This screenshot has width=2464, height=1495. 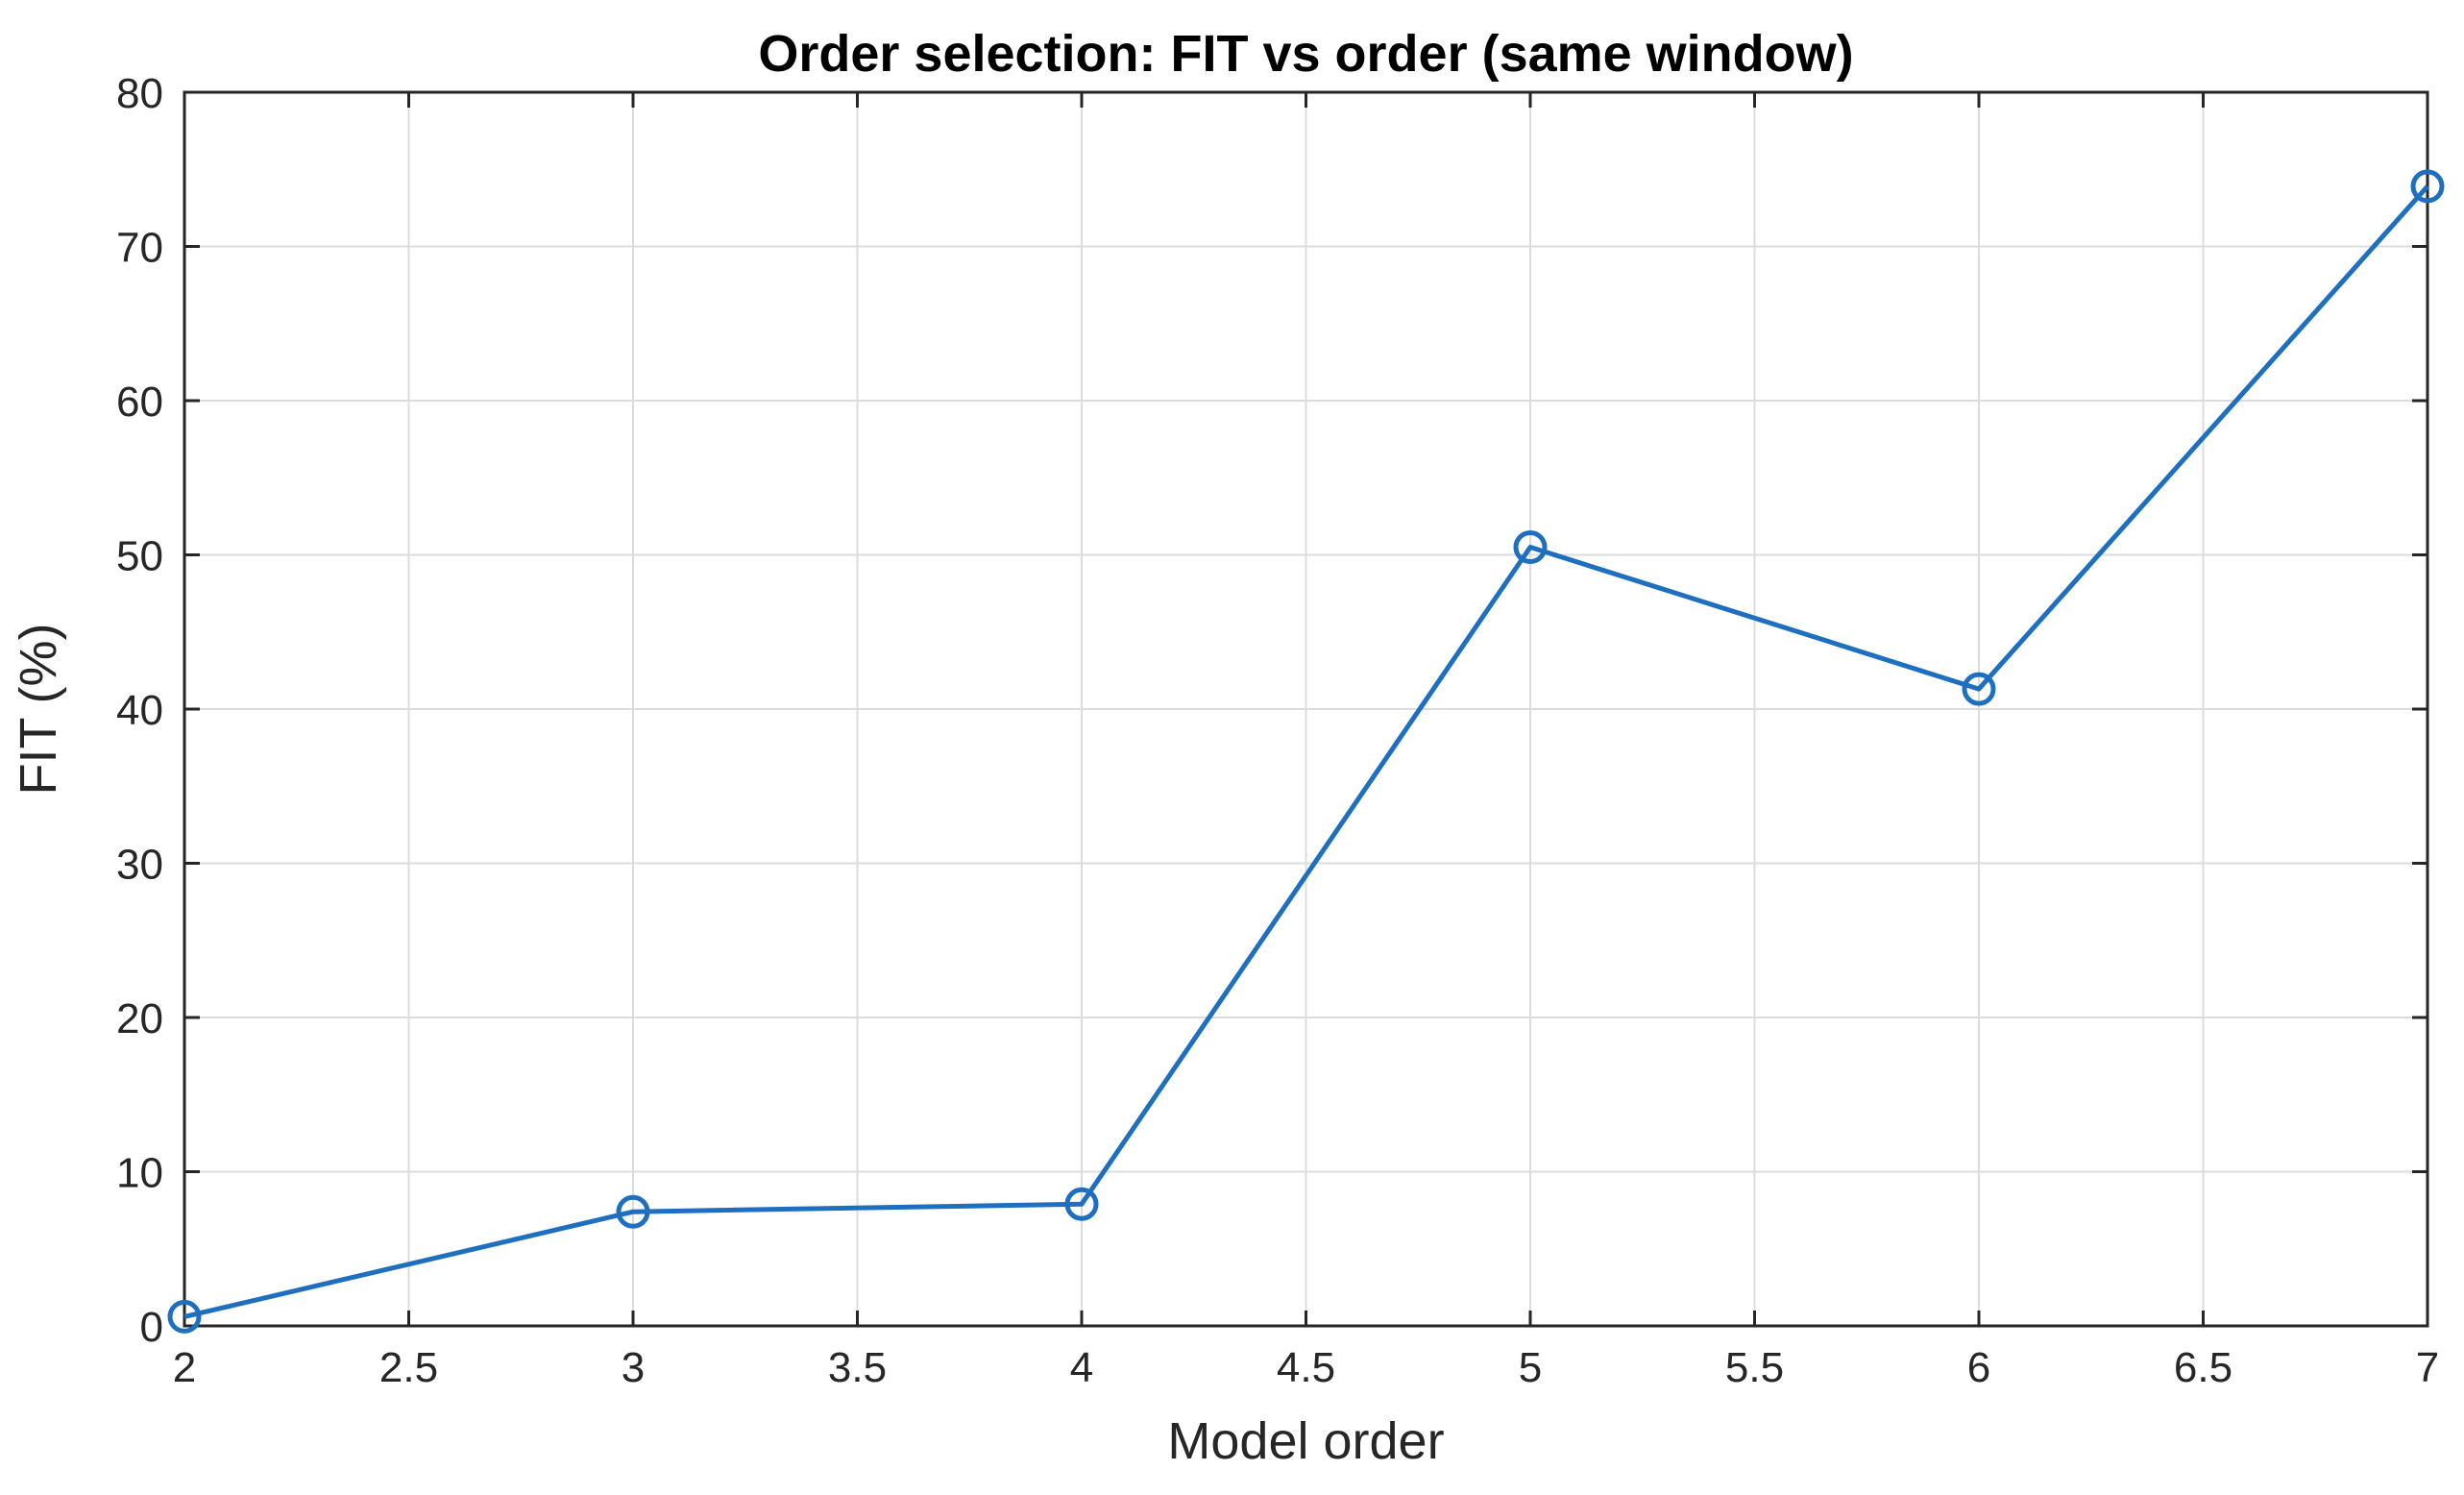 I want to click on x-axis-label: Model order, so click(x=1306, y=1441).